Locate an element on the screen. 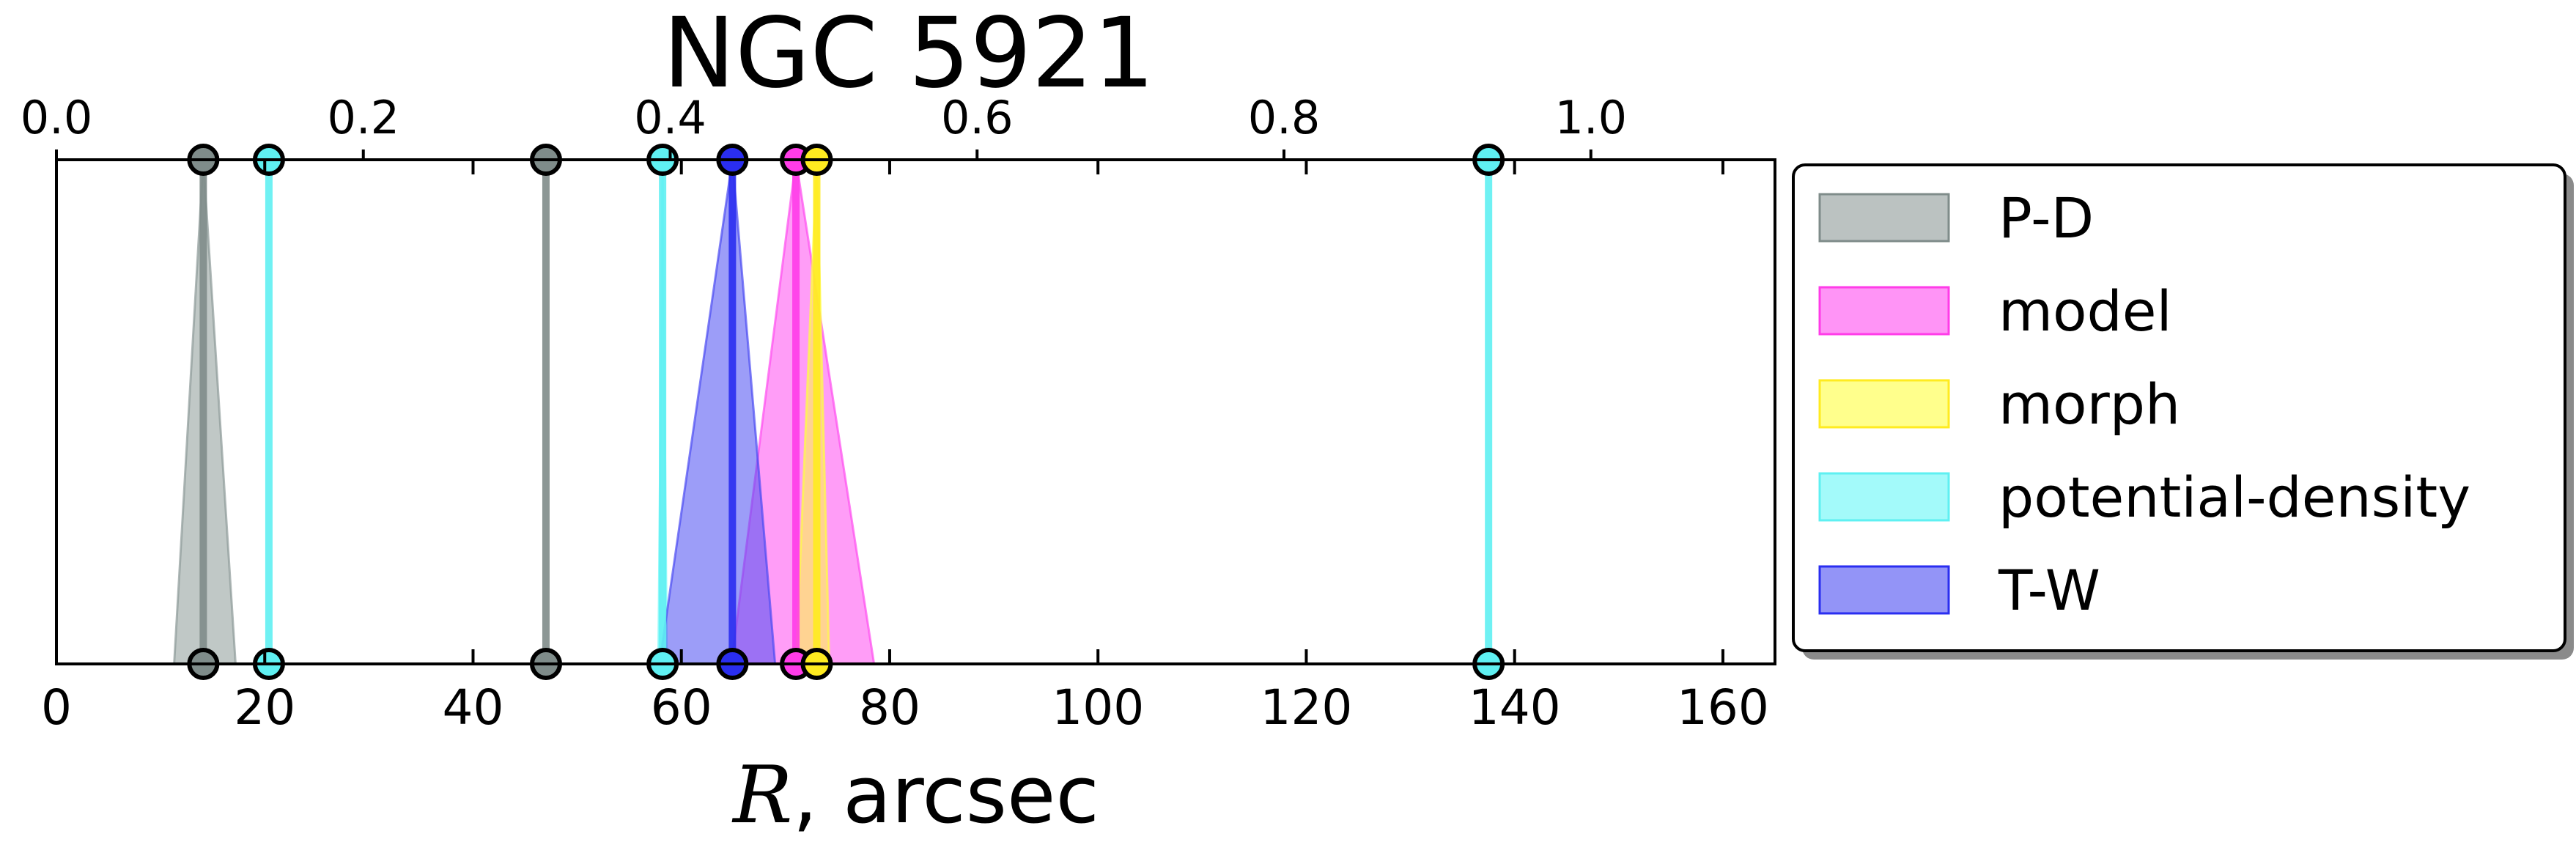  legend-label-model: model is located at coordinates (2085, 311).